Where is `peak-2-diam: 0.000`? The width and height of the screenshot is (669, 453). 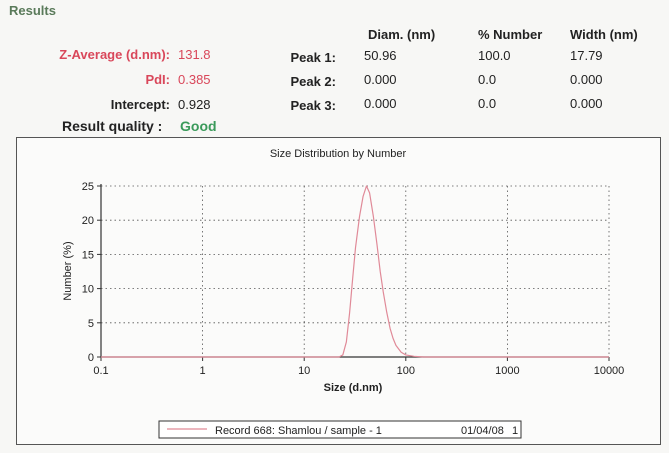 peak-2-diam: 0.000 is located at coordinates (380, 79).